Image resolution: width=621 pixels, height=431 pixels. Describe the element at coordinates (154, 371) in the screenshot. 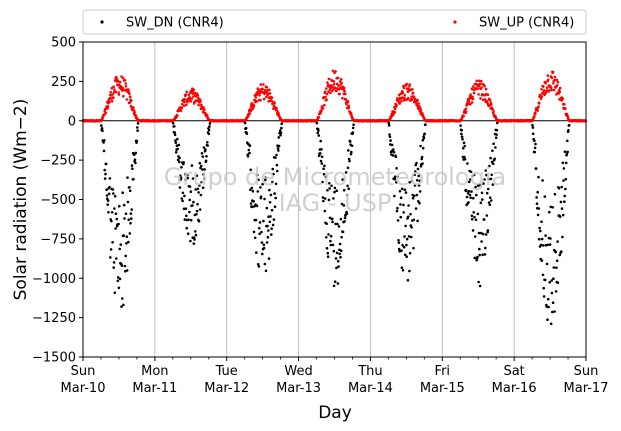

I see `x-tick-label-day: Mon` at that location.